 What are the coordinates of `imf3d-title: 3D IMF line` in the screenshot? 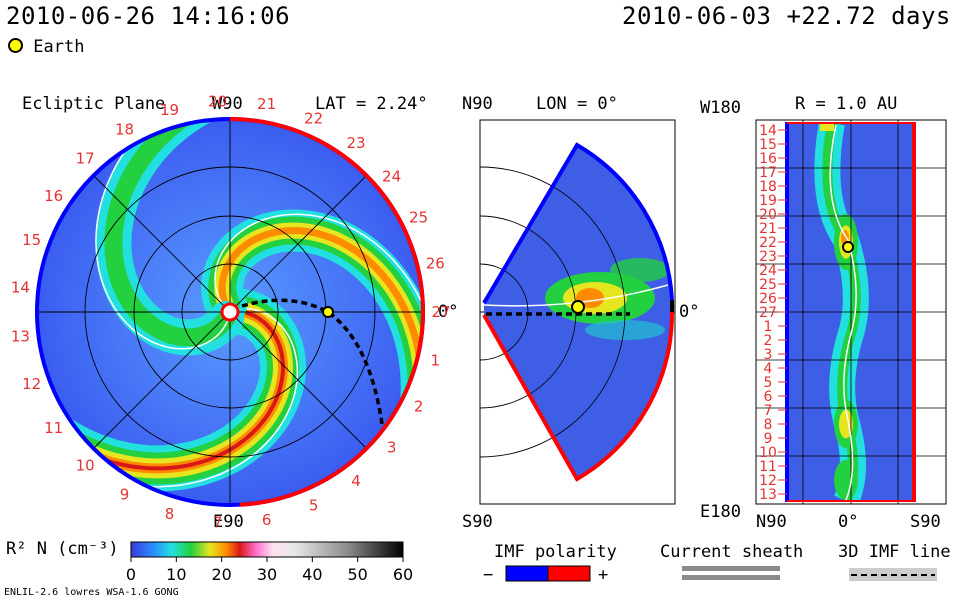 It's located at (894, 552).